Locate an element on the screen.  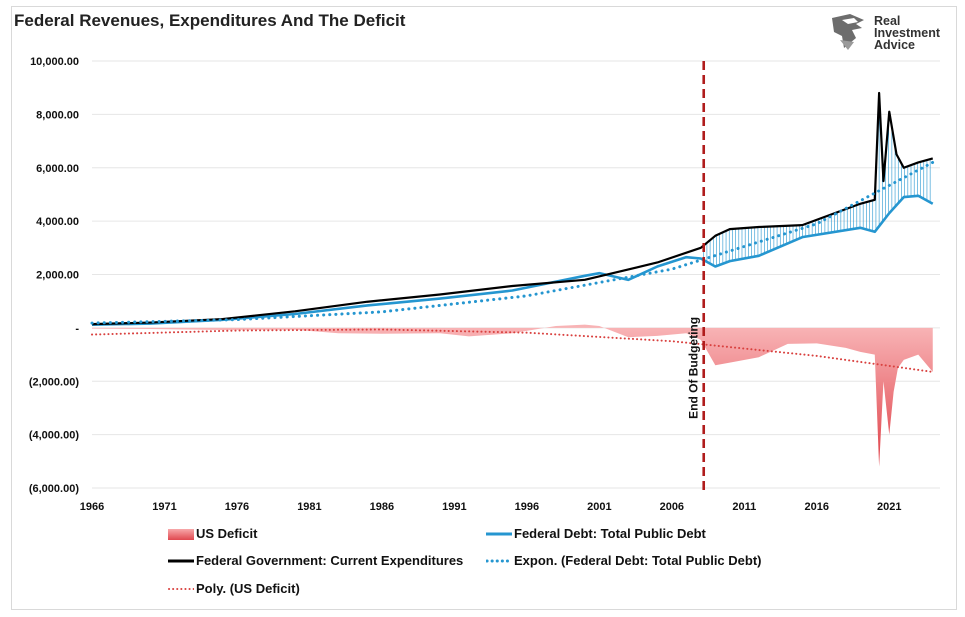
annotation: End Of Budgeting is located at coordinates (696, 275).